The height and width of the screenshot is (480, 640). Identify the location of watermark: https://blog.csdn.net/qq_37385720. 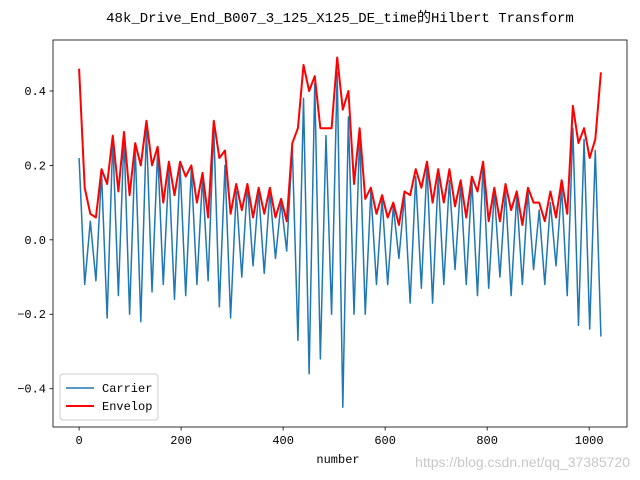
(522, 462).